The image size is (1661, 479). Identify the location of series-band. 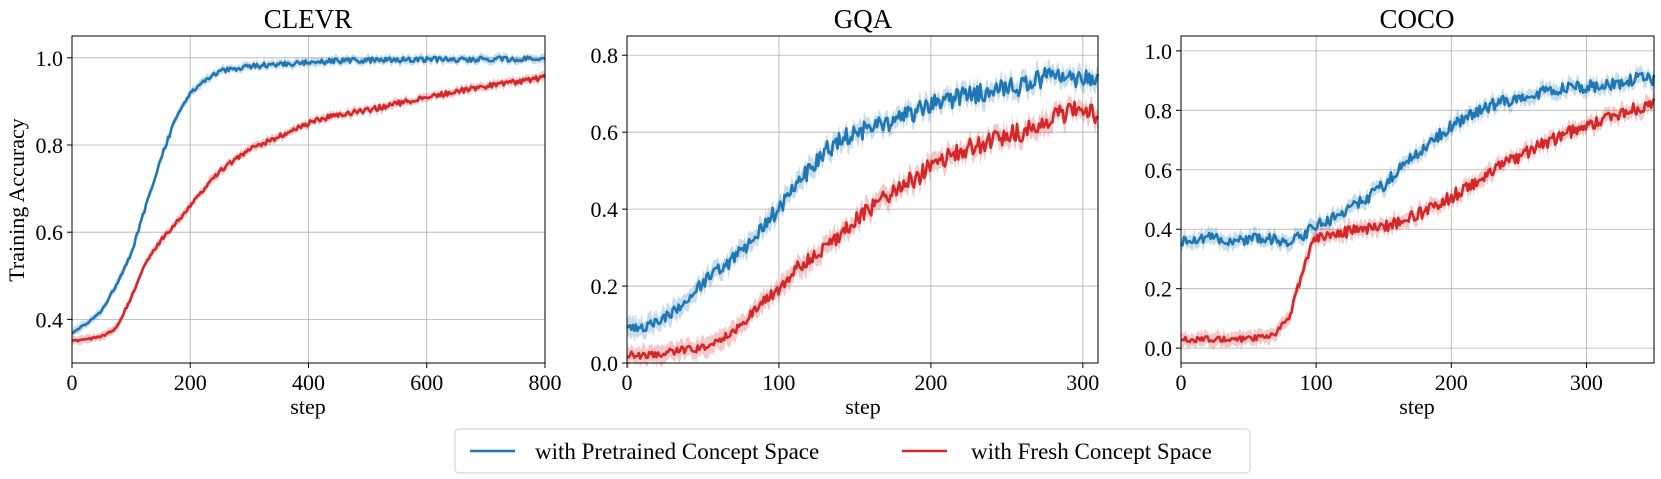
(1417, 159).